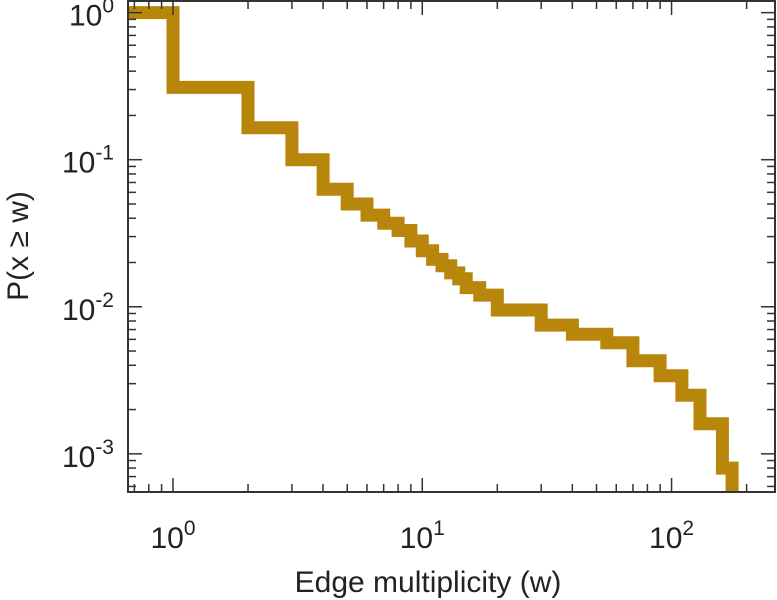  Describe the element at coordinates (88, 161) in the screenshot. I see `y-tick-label: 10⁻¹` at that location.